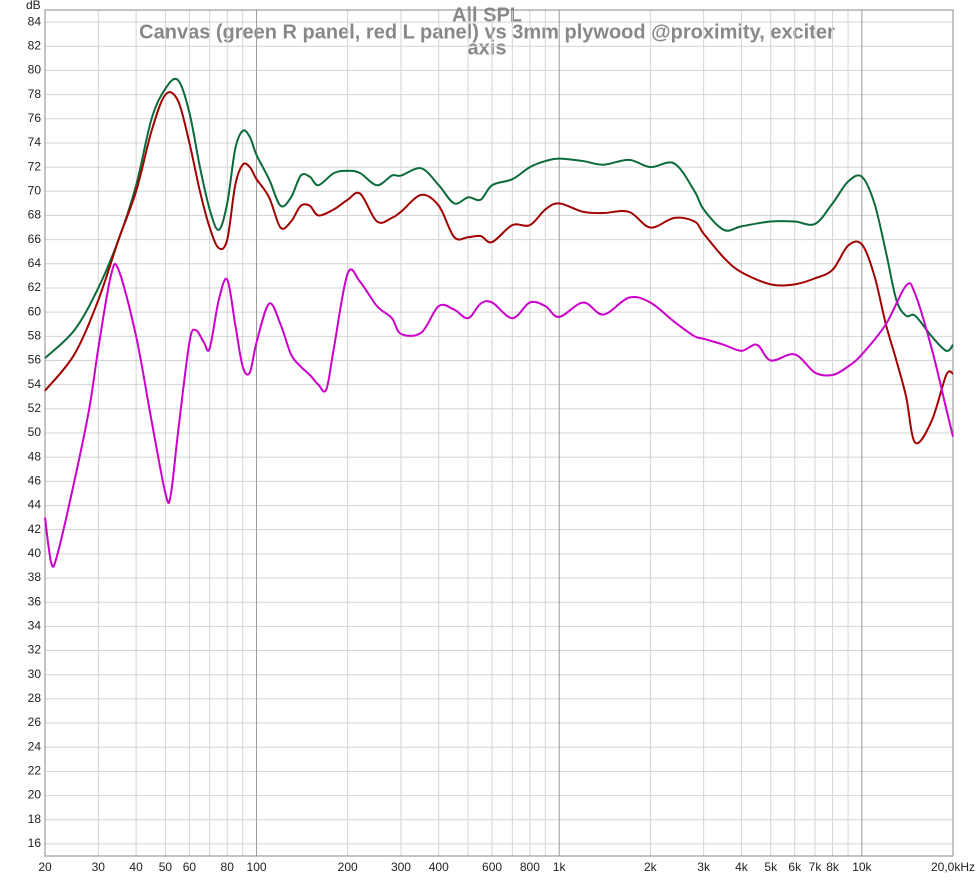 This screenshot has width=976, height=880. I want to click on y-tick-label: 62, so click(35, 287).